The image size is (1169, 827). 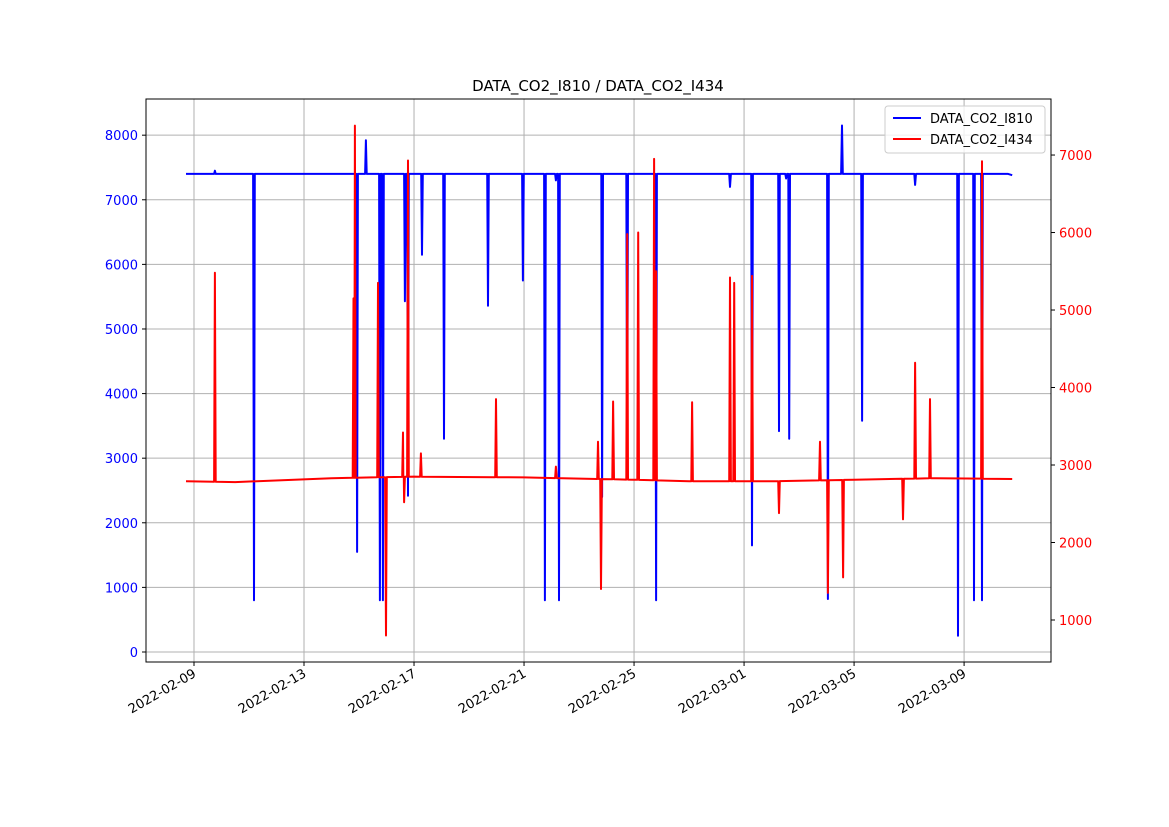 I want to click on legend: DATA_CO2_I810 DATA_CO2_I434, so click(x=965, y=129).